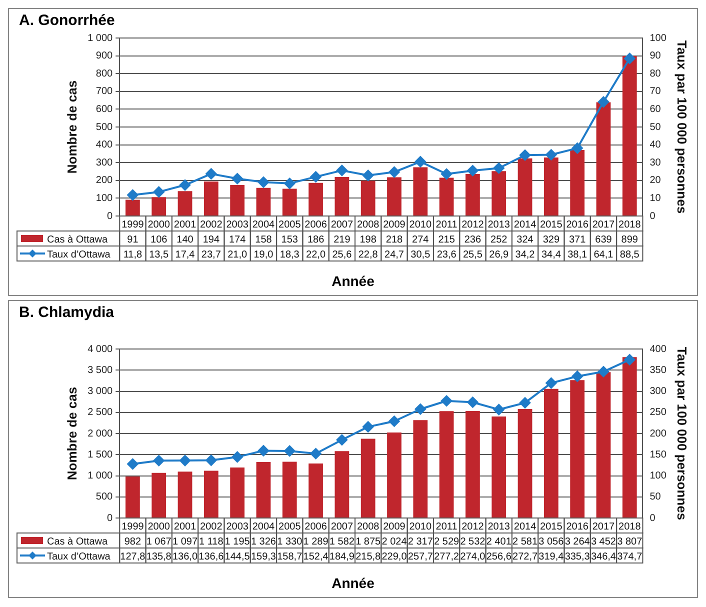 The height and width of the screenshot is (607, 706). What do you see at coordinates (394, 224) in the screenshot?
I see `x-tick-label: 2009` at bounding box center [394, 224].